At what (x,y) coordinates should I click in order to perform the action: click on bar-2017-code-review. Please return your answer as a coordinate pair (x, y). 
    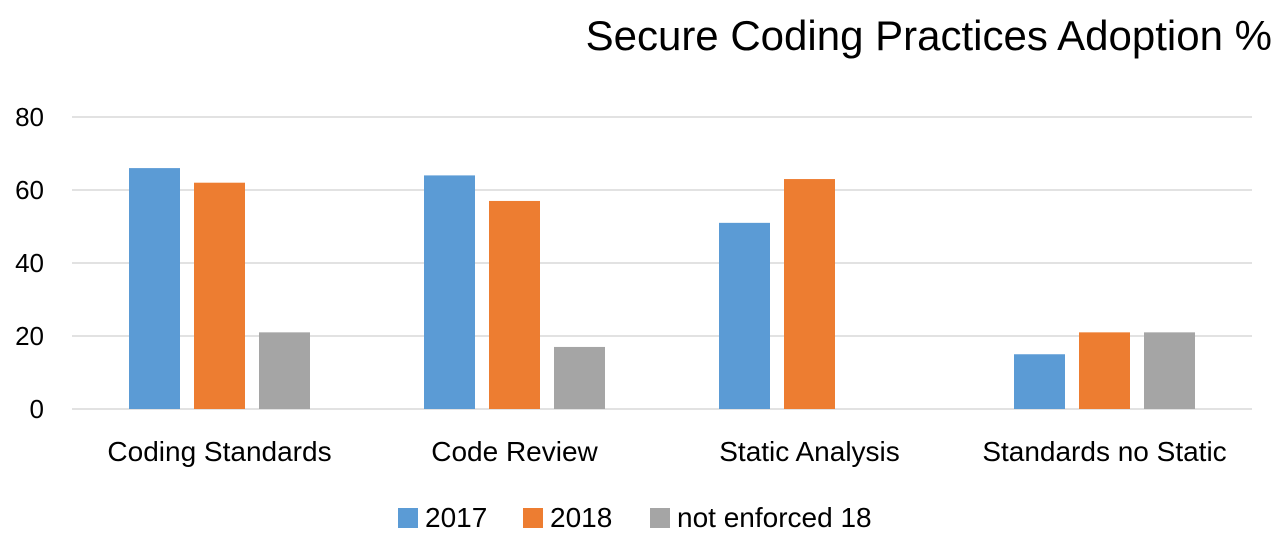
    Looking at the image, I should click on (449, 292).